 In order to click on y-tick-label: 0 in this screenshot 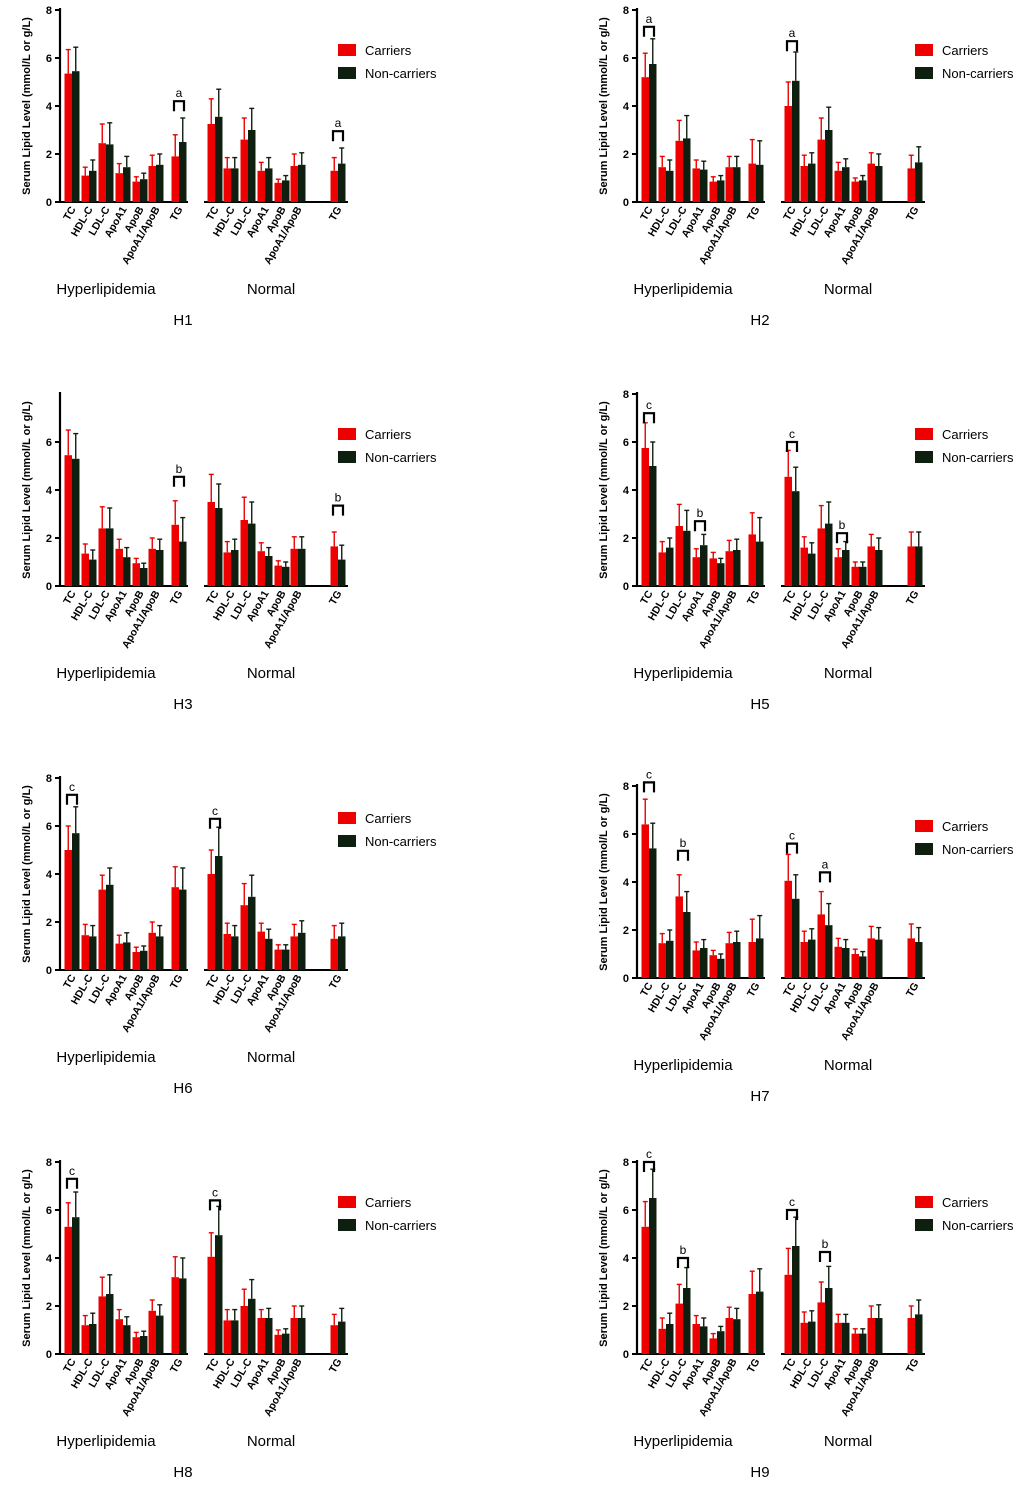, I will do `click(626, 1355)`.